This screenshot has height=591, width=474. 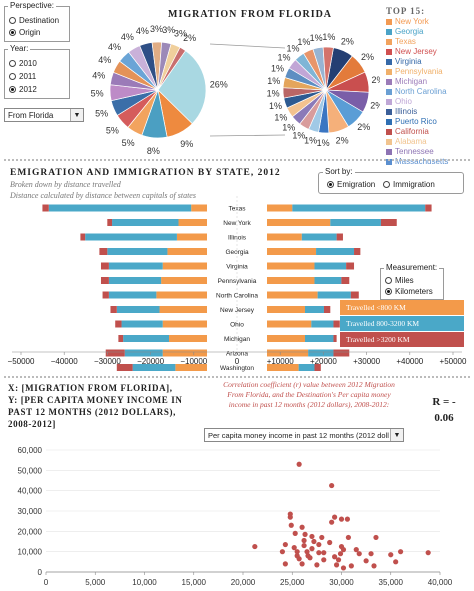 I want to click on second-pie-slice, so click(x=328, y=68).